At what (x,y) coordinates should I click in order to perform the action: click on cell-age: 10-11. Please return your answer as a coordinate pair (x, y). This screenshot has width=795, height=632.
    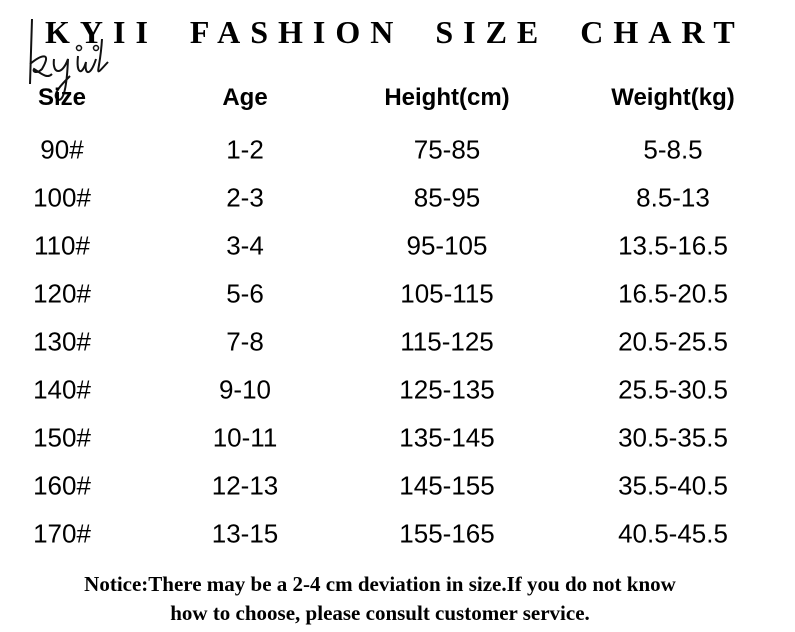
    Looking at the image, I should click on (245, 437).